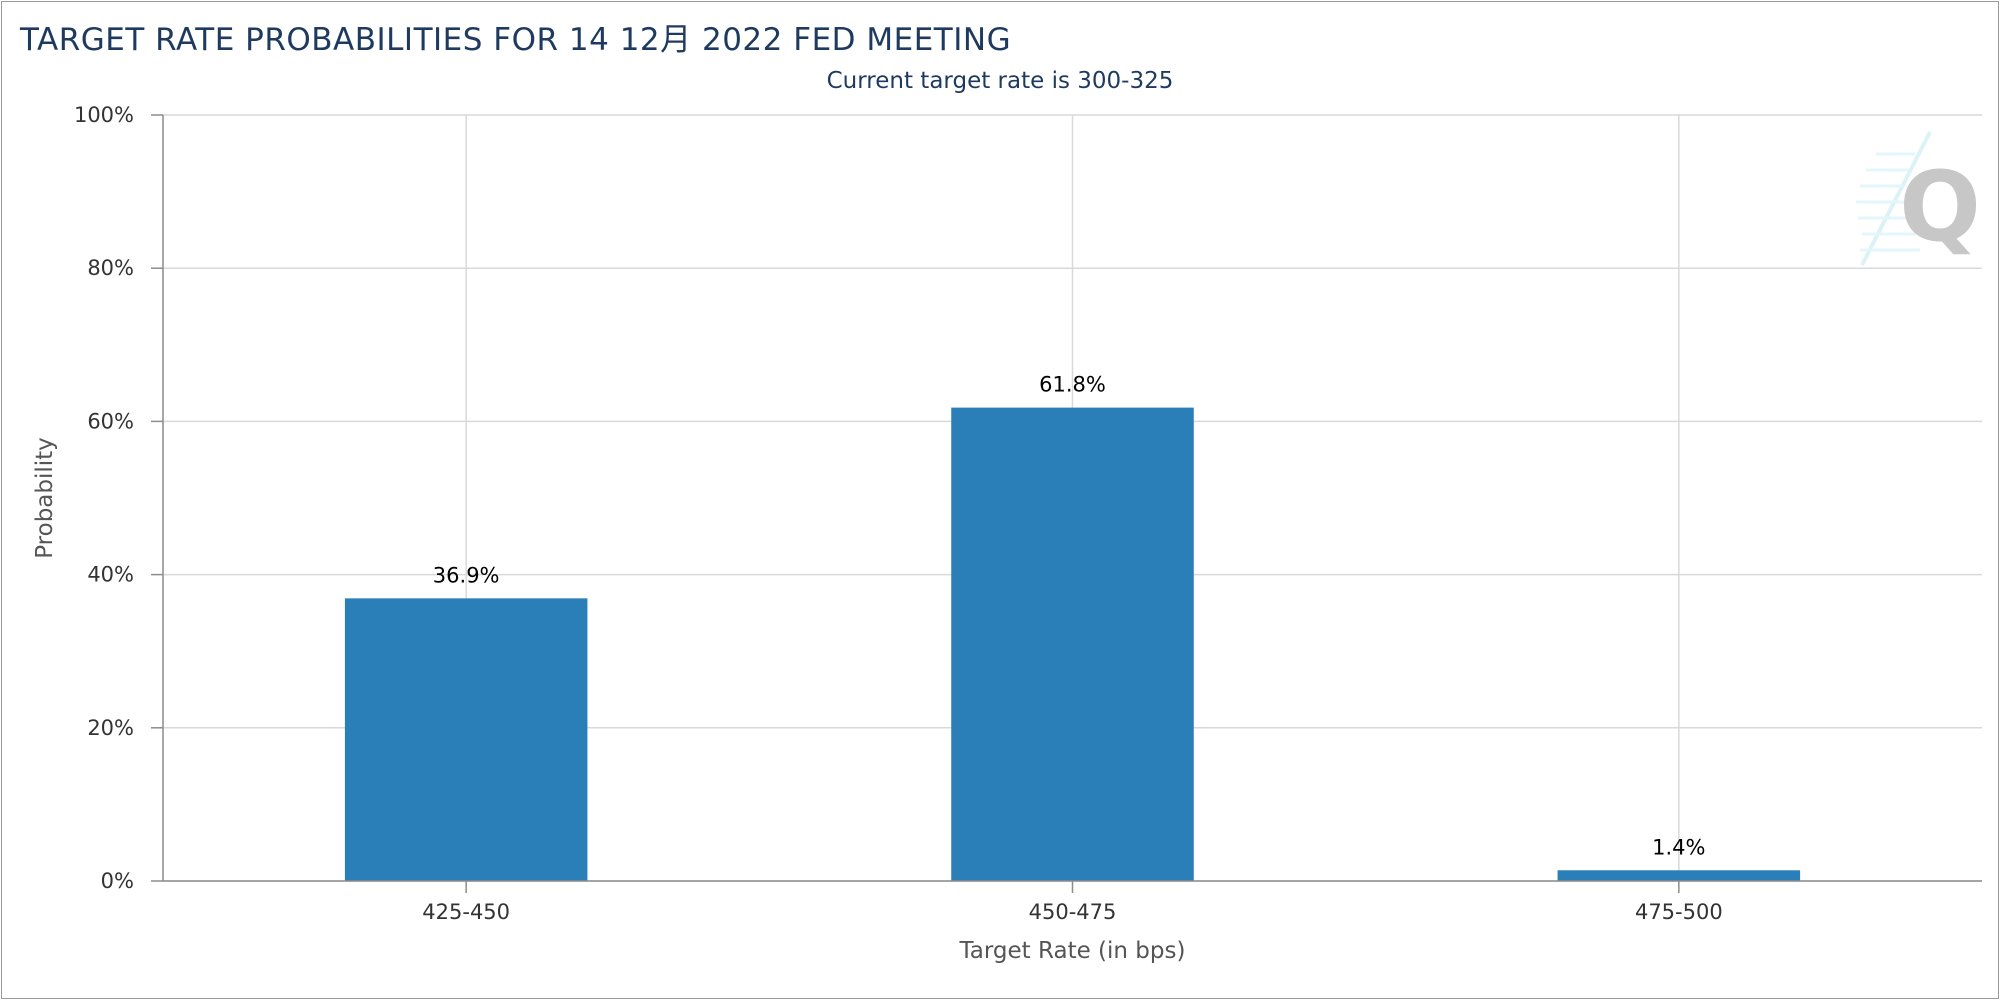 The height and width of the screenshot is (1000, 2000). I want to click on x-tick-label: 450-475, so click(1073, 912).